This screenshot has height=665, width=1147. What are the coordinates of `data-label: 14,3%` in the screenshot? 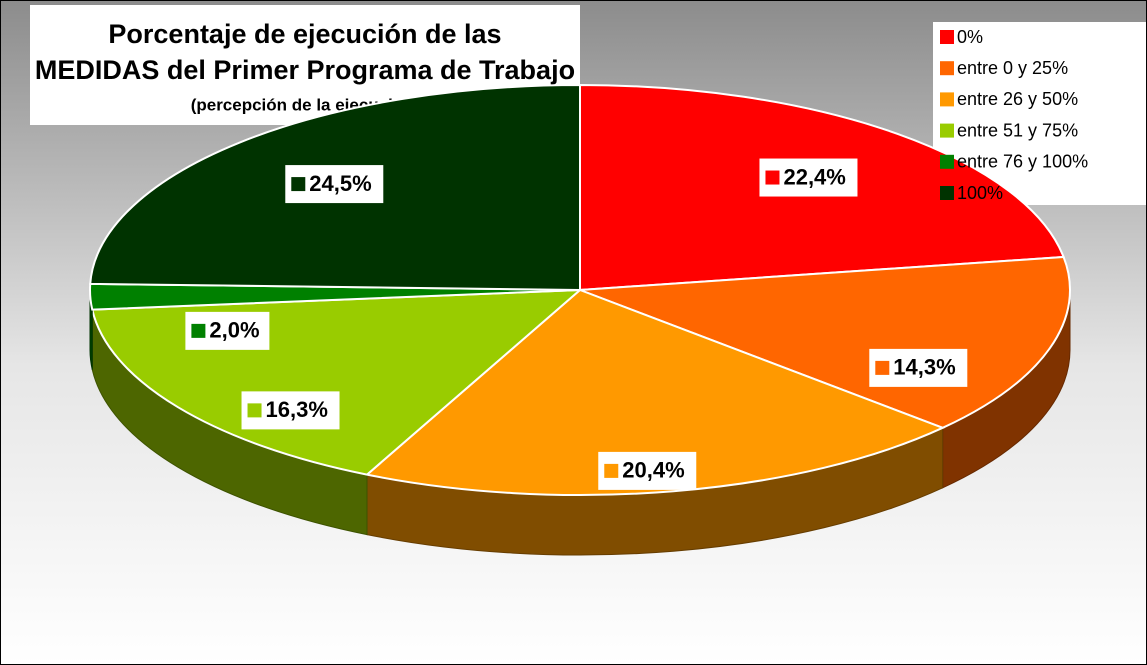 It's located at (924, 367).